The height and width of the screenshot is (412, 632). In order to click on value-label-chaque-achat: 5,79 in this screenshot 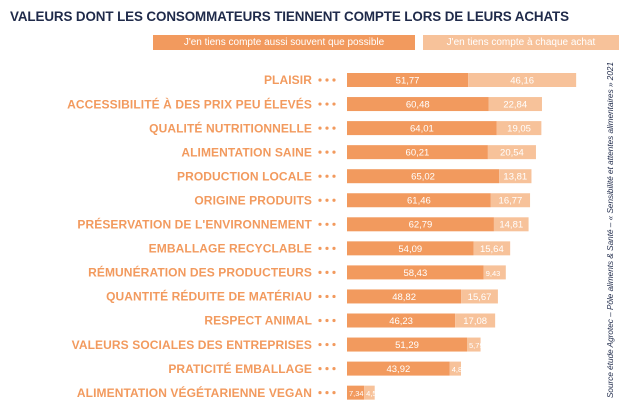, I will do `click(476, 345)`.